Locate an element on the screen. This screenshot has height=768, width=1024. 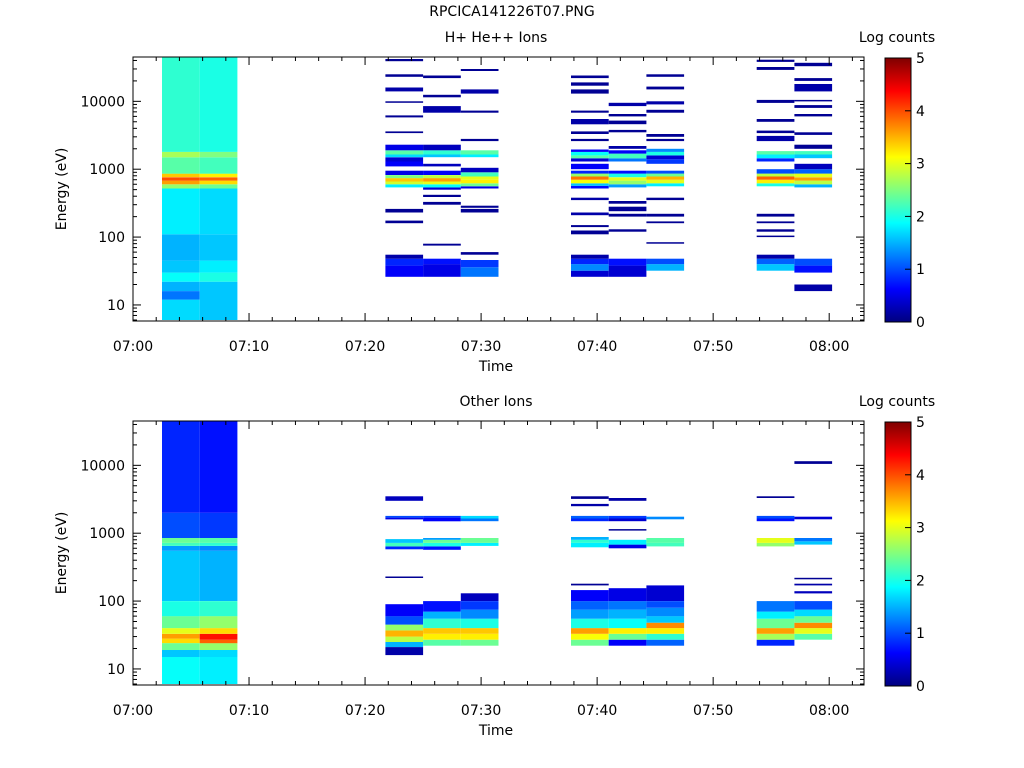
x-tick-label: 07:00 is located at coordinates (133, 711).